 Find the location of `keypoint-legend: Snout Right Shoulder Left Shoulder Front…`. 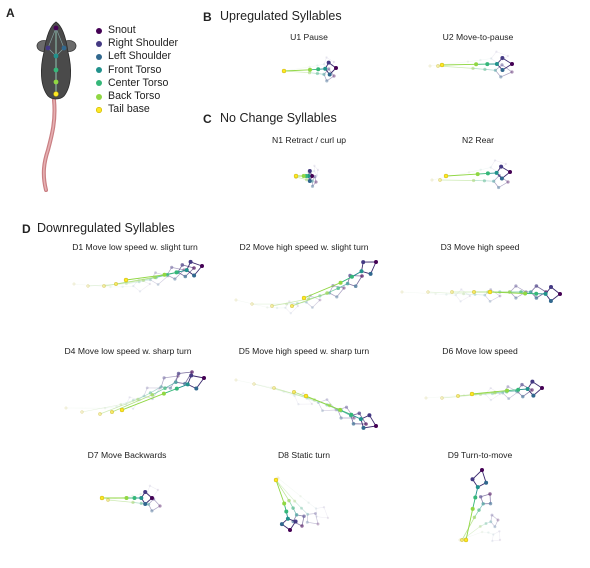

keypoint-legend: Snout Right Shoulder Left Shoulder Front… is located at coordinates (137, 70).